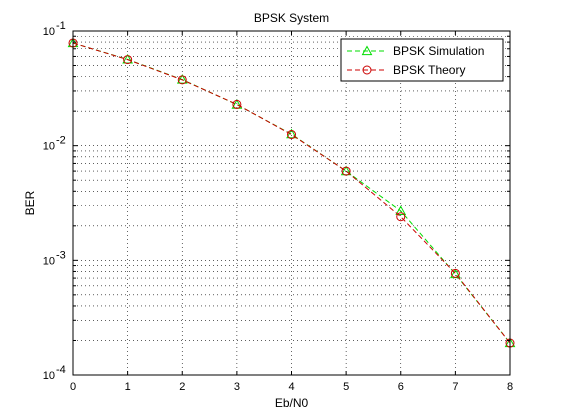 The image size is (561, 420). I want to click on x-tick-label: 4, so click(291, 387).